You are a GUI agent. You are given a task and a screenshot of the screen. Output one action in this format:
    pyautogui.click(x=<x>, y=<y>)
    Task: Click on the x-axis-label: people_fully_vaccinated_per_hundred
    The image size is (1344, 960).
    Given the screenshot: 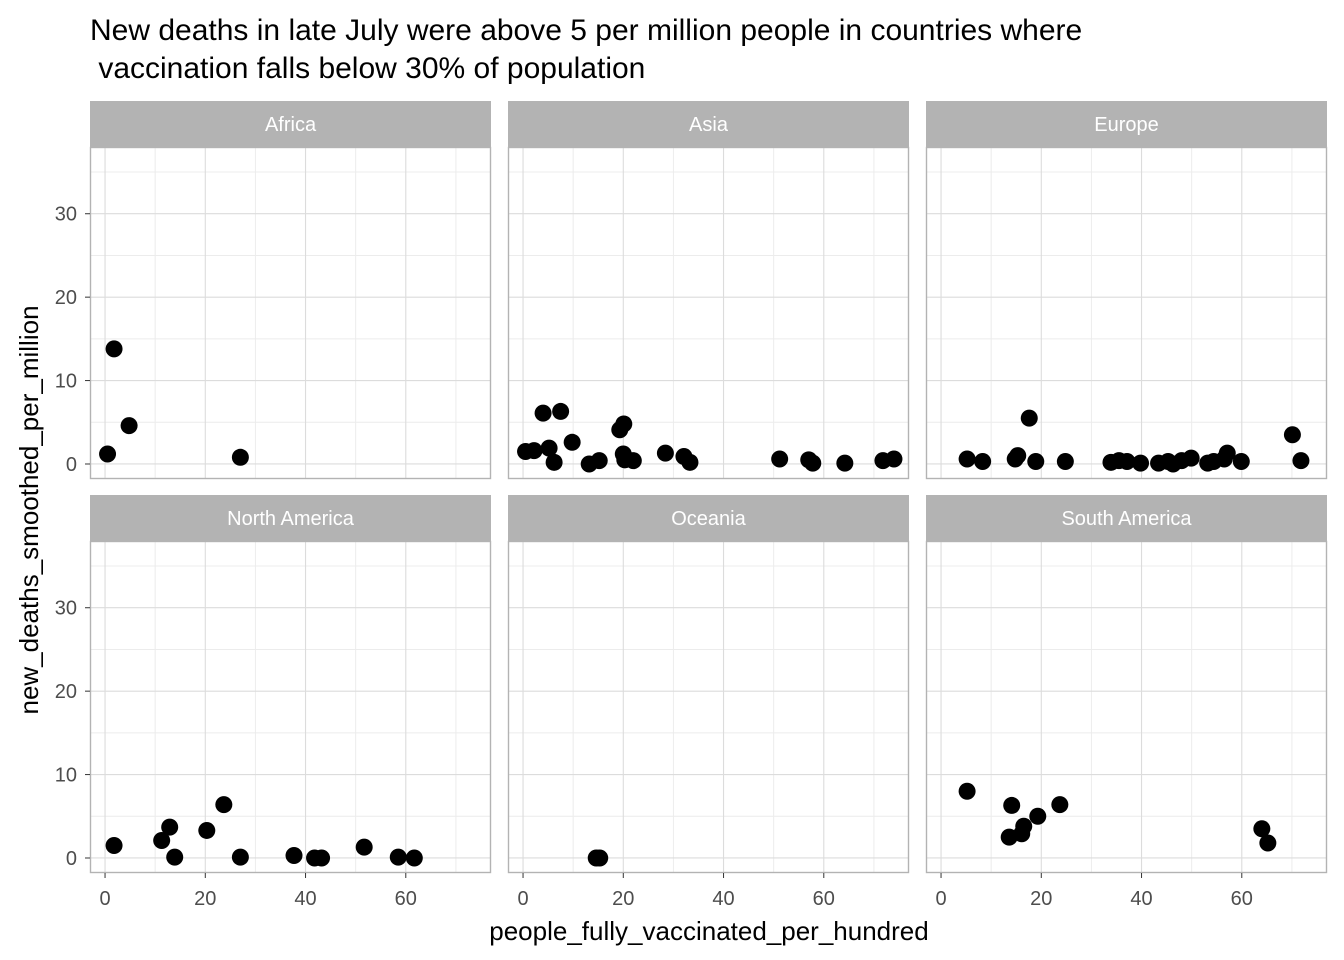 What is the action you would take?
    pyautogui.click(x=708, y=931)
    